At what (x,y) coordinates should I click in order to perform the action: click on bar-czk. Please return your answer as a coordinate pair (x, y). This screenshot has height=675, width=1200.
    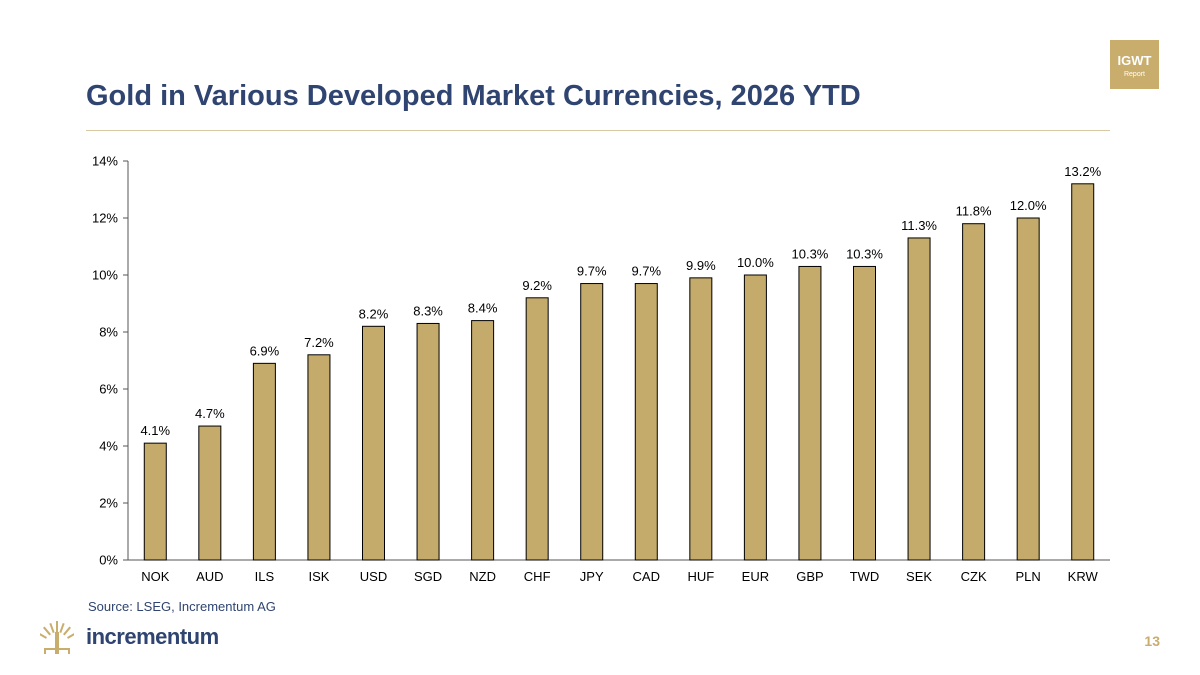
    Looking at the image, I should click on (974, 392).